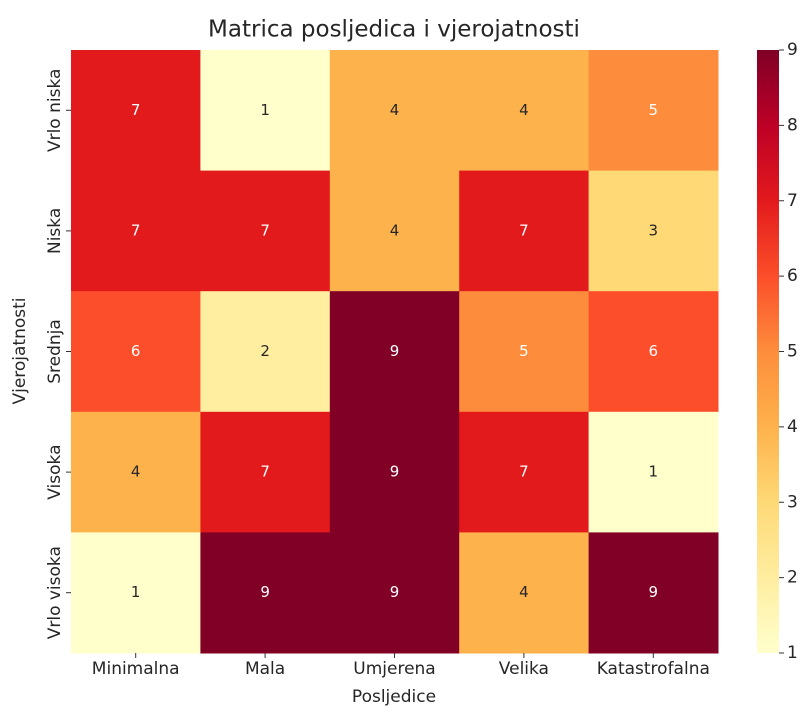  I want to click on colorbar-tick-label: 5, so click(792, 352).